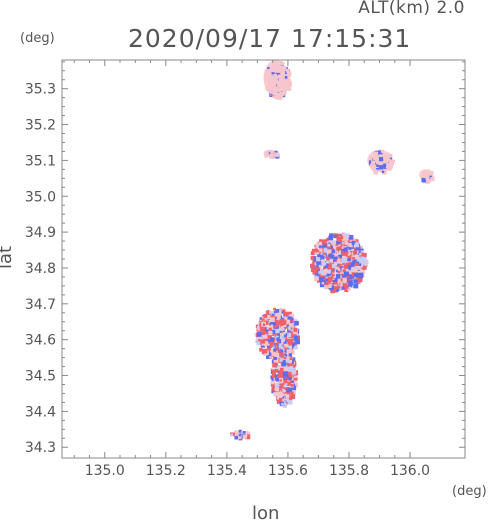 This screenshot has height=524, width=491. I want to click on y-tick-label: 34.6, so click(40, 341).